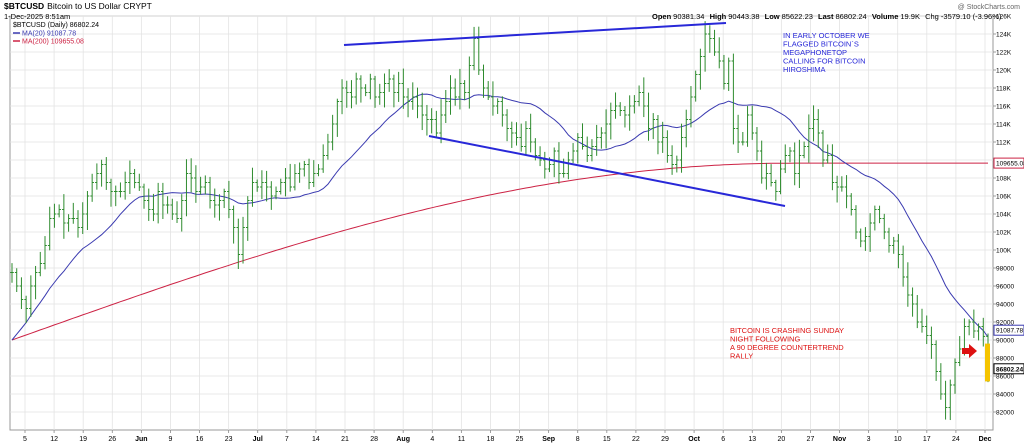 The image size is (1024, 446). Describe the element at coordinates (1003, 107) in the screenshot. I see `y-tick-label: 116K` at that location.